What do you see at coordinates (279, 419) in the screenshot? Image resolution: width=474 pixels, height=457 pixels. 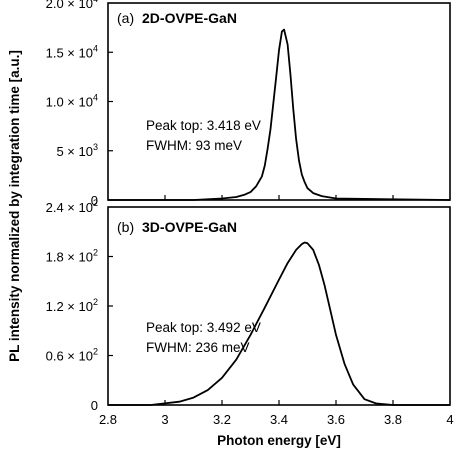 I see `x-tick-label: 3.4` at bounding box center [279, 419].